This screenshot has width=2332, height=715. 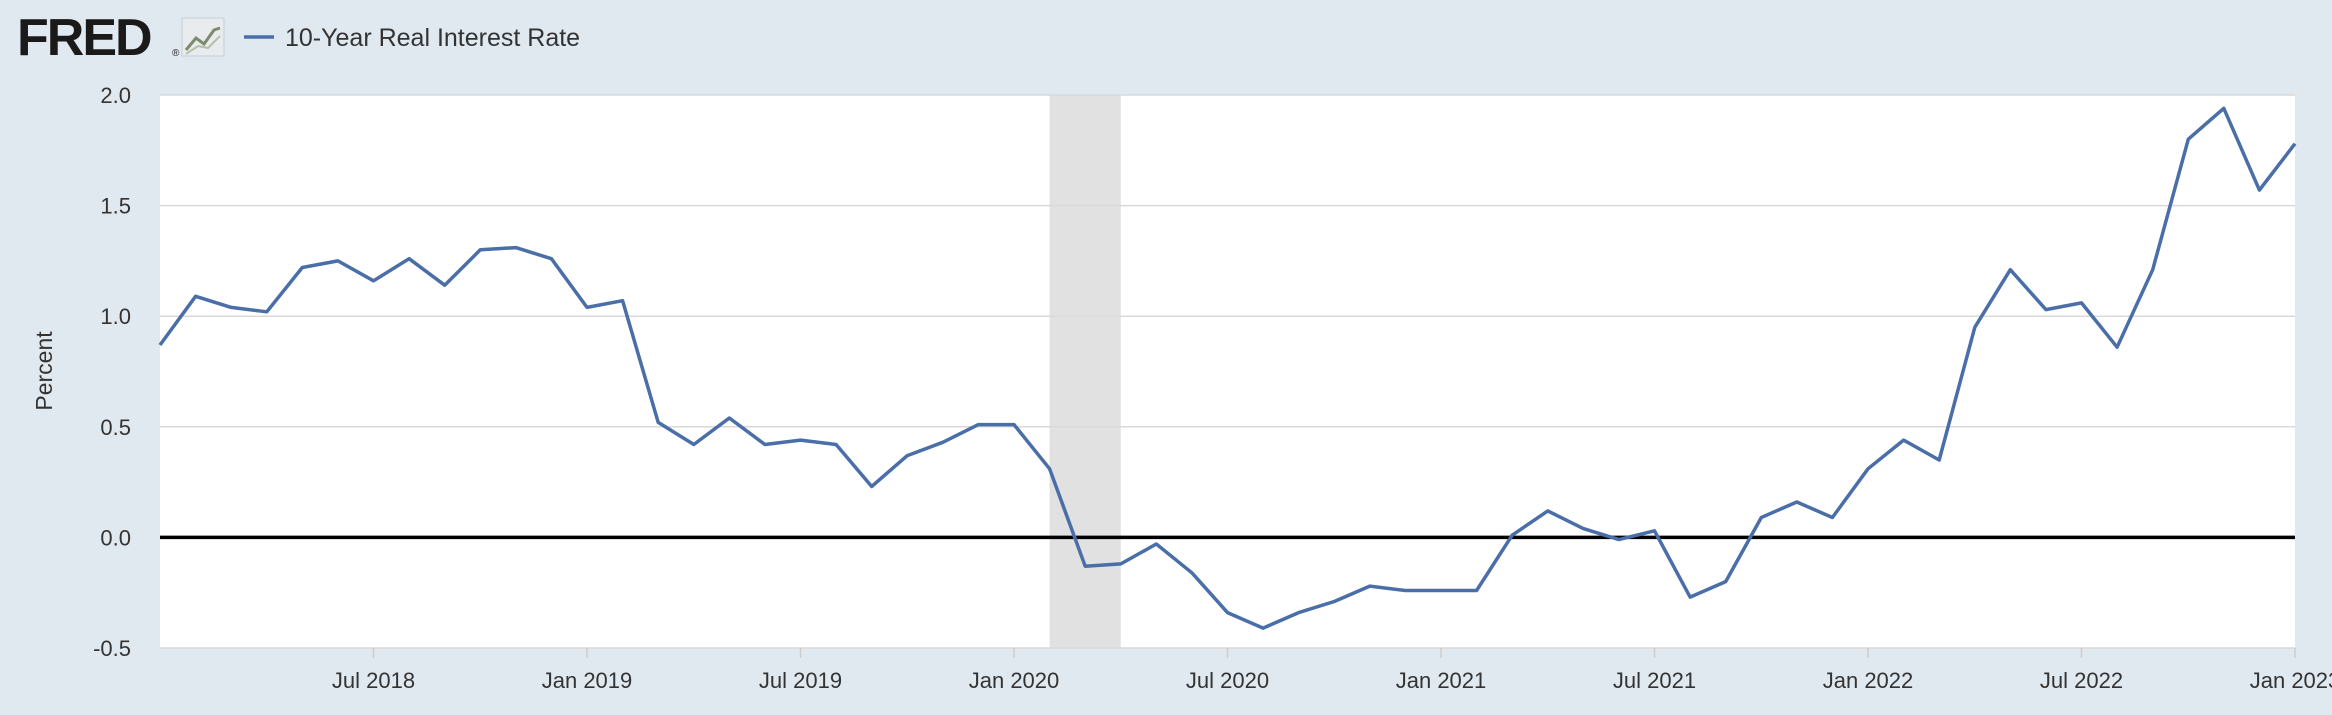 What do you see at coordinates (115, 95) in the screenshot?
I see `y-tick-label: 2.0` at bounding box center [115, 95].